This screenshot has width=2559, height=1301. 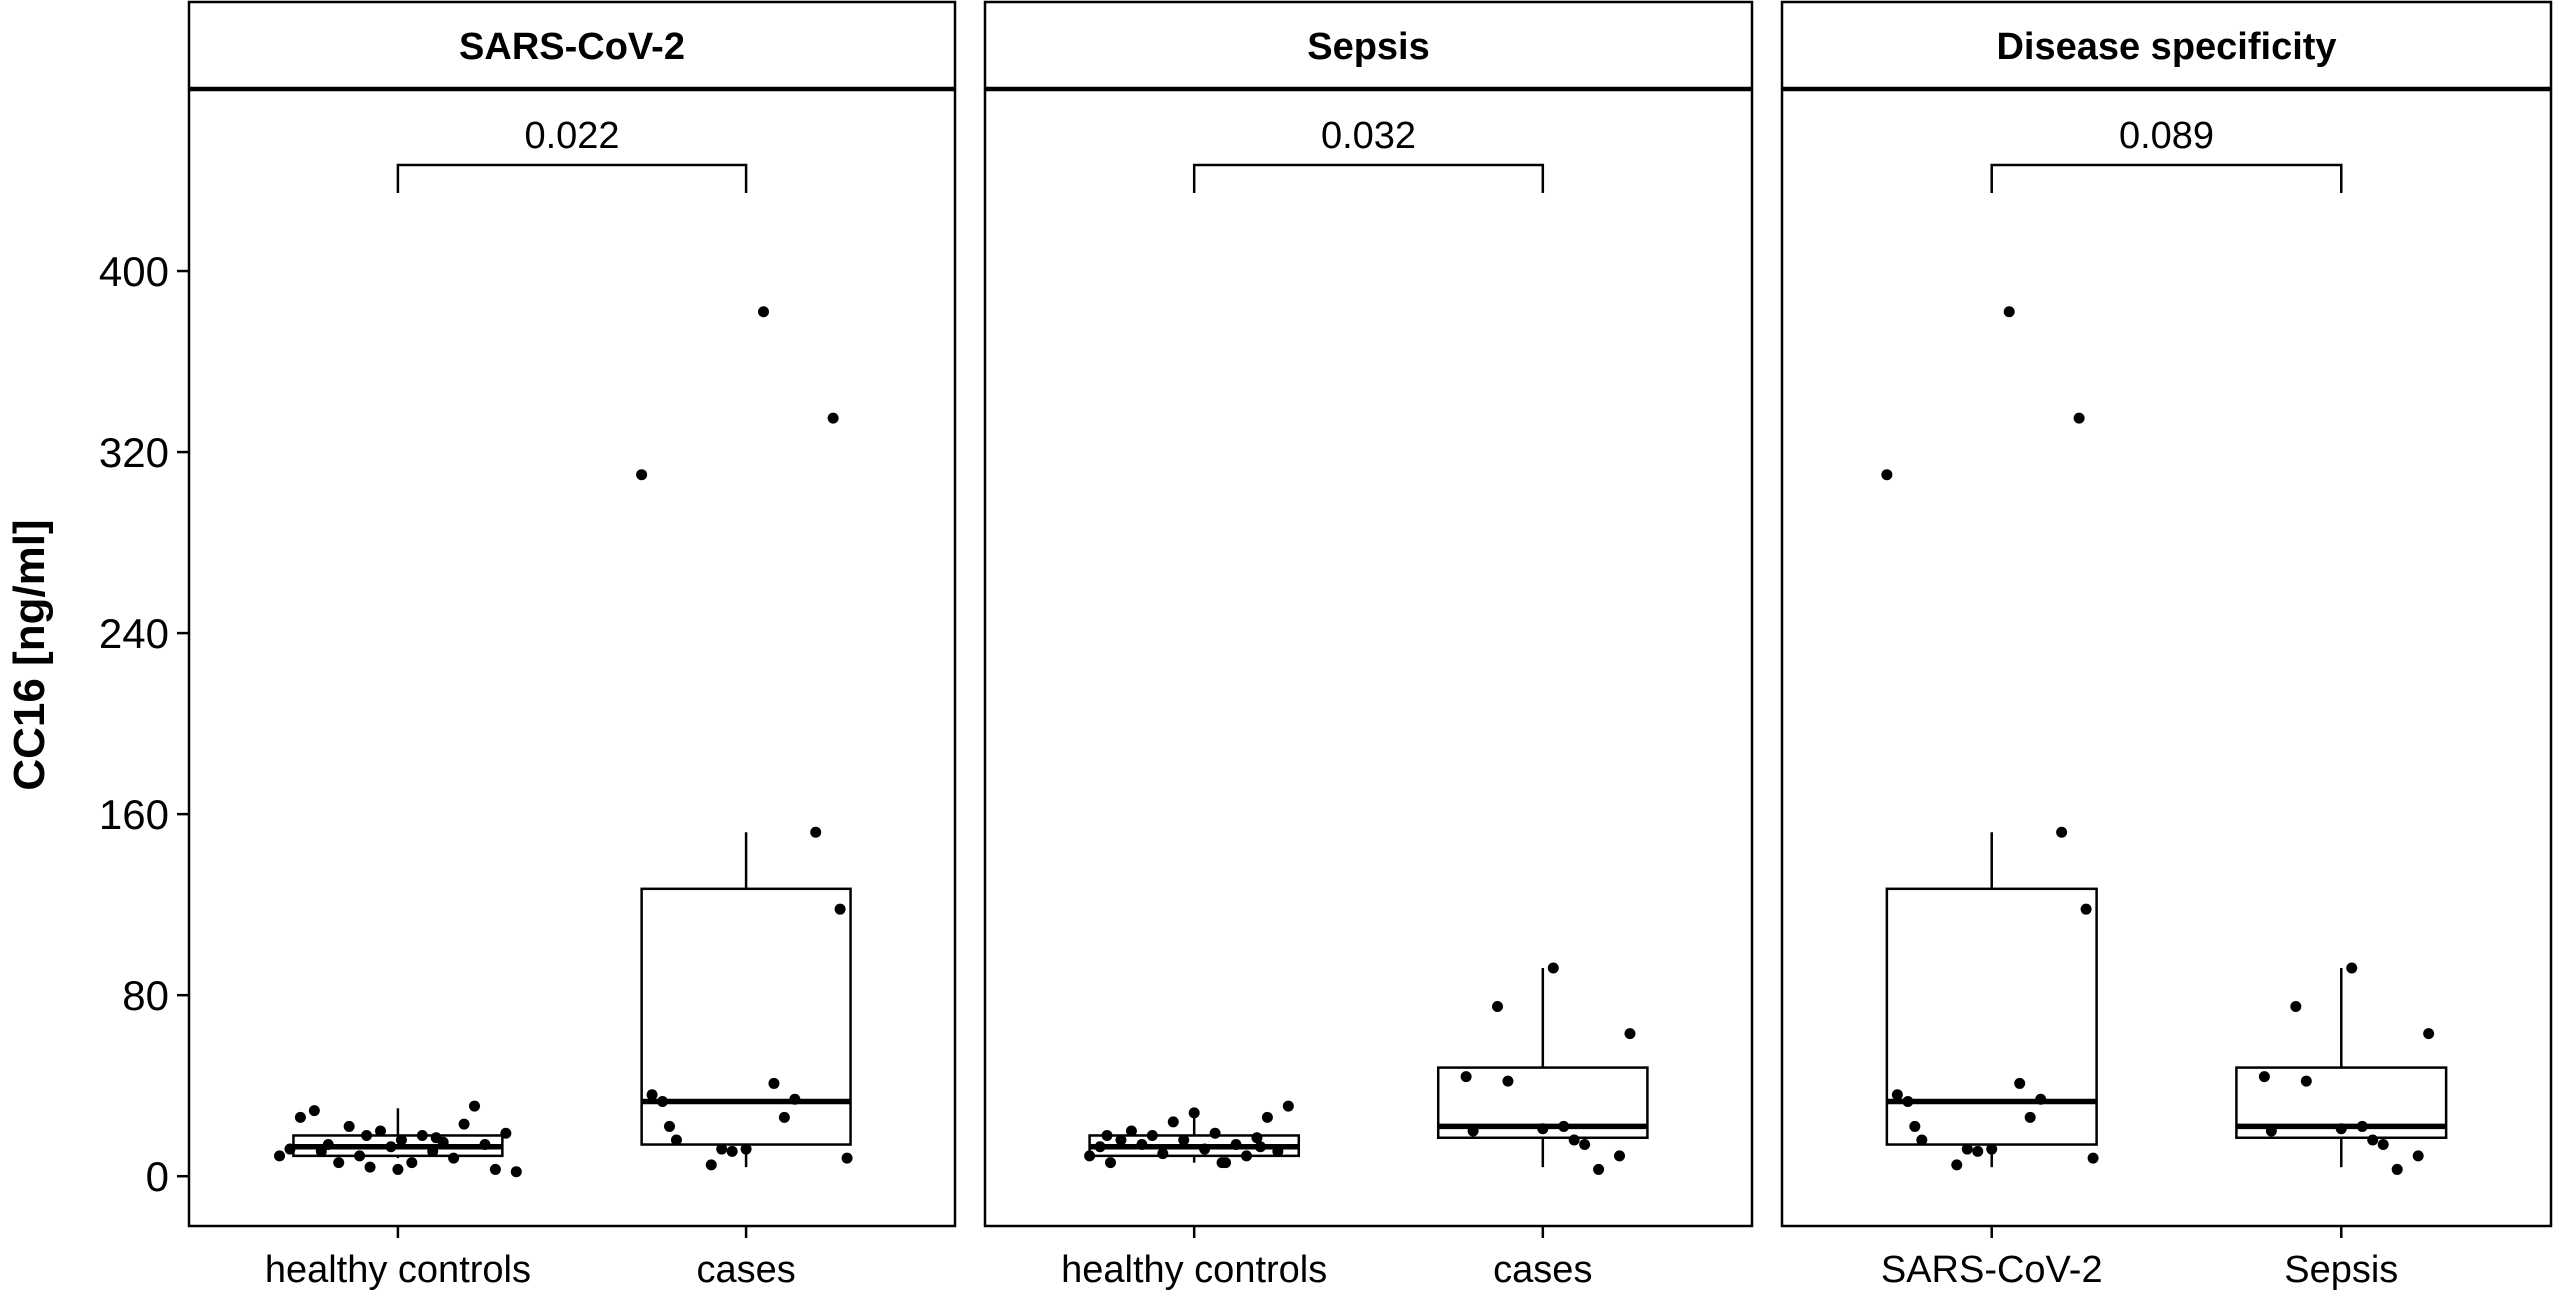 What do you see at coordinates (134, 814) in the screenshot?
I see `y-tick-label: 160` at bounding box center [134, 814].